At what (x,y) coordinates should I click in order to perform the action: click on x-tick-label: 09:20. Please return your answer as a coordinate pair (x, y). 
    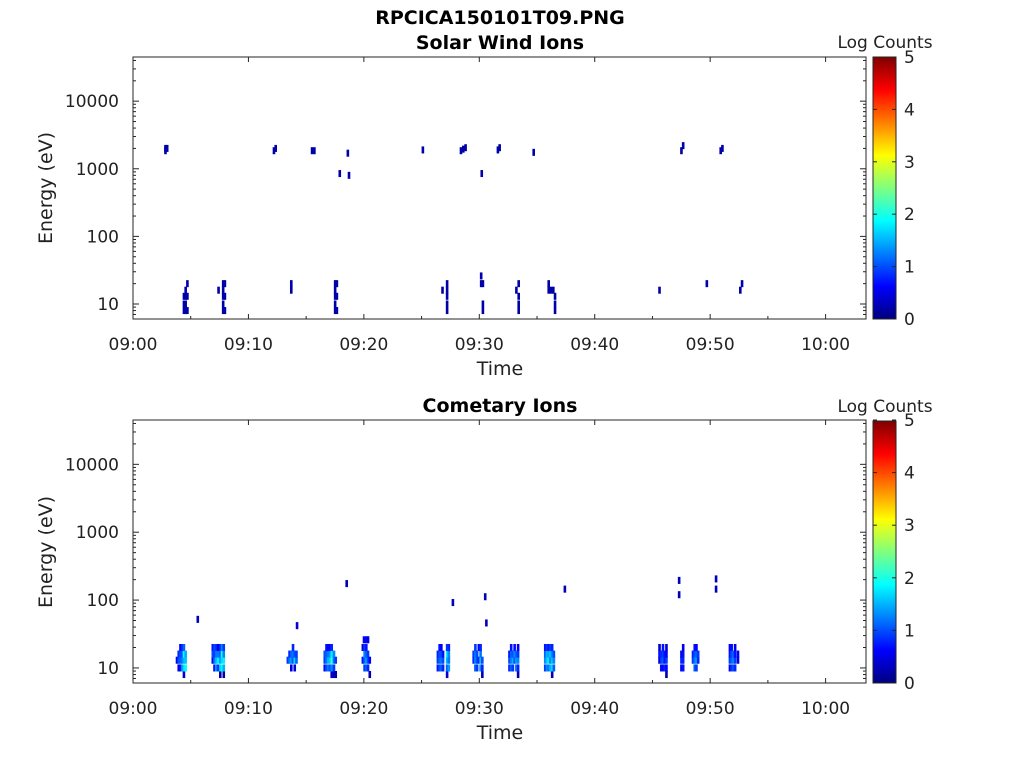
    Looking at the image, I should click on (363, 345).